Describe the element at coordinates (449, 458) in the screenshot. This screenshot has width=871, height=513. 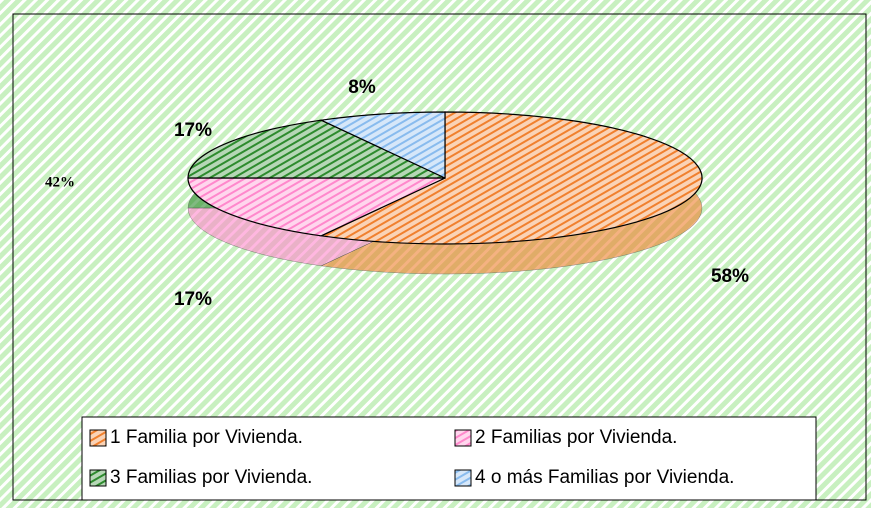
I see `legend-box` at that location.